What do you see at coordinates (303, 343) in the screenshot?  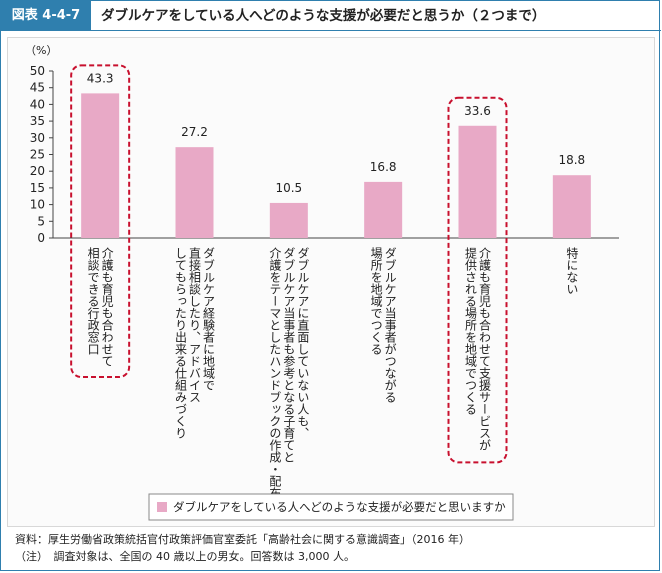 I see `category-label: ダブルケアに直面していない人も、` at bounding box center [303, 343].